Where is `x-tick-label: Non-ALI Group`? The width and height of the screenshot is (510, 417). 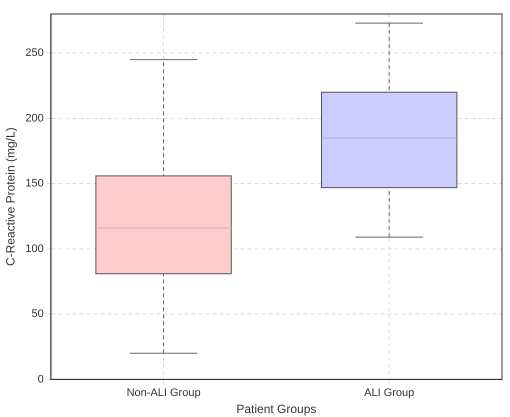 x-tick-label: Non-ALI Group is located at coordinates (163, 393).